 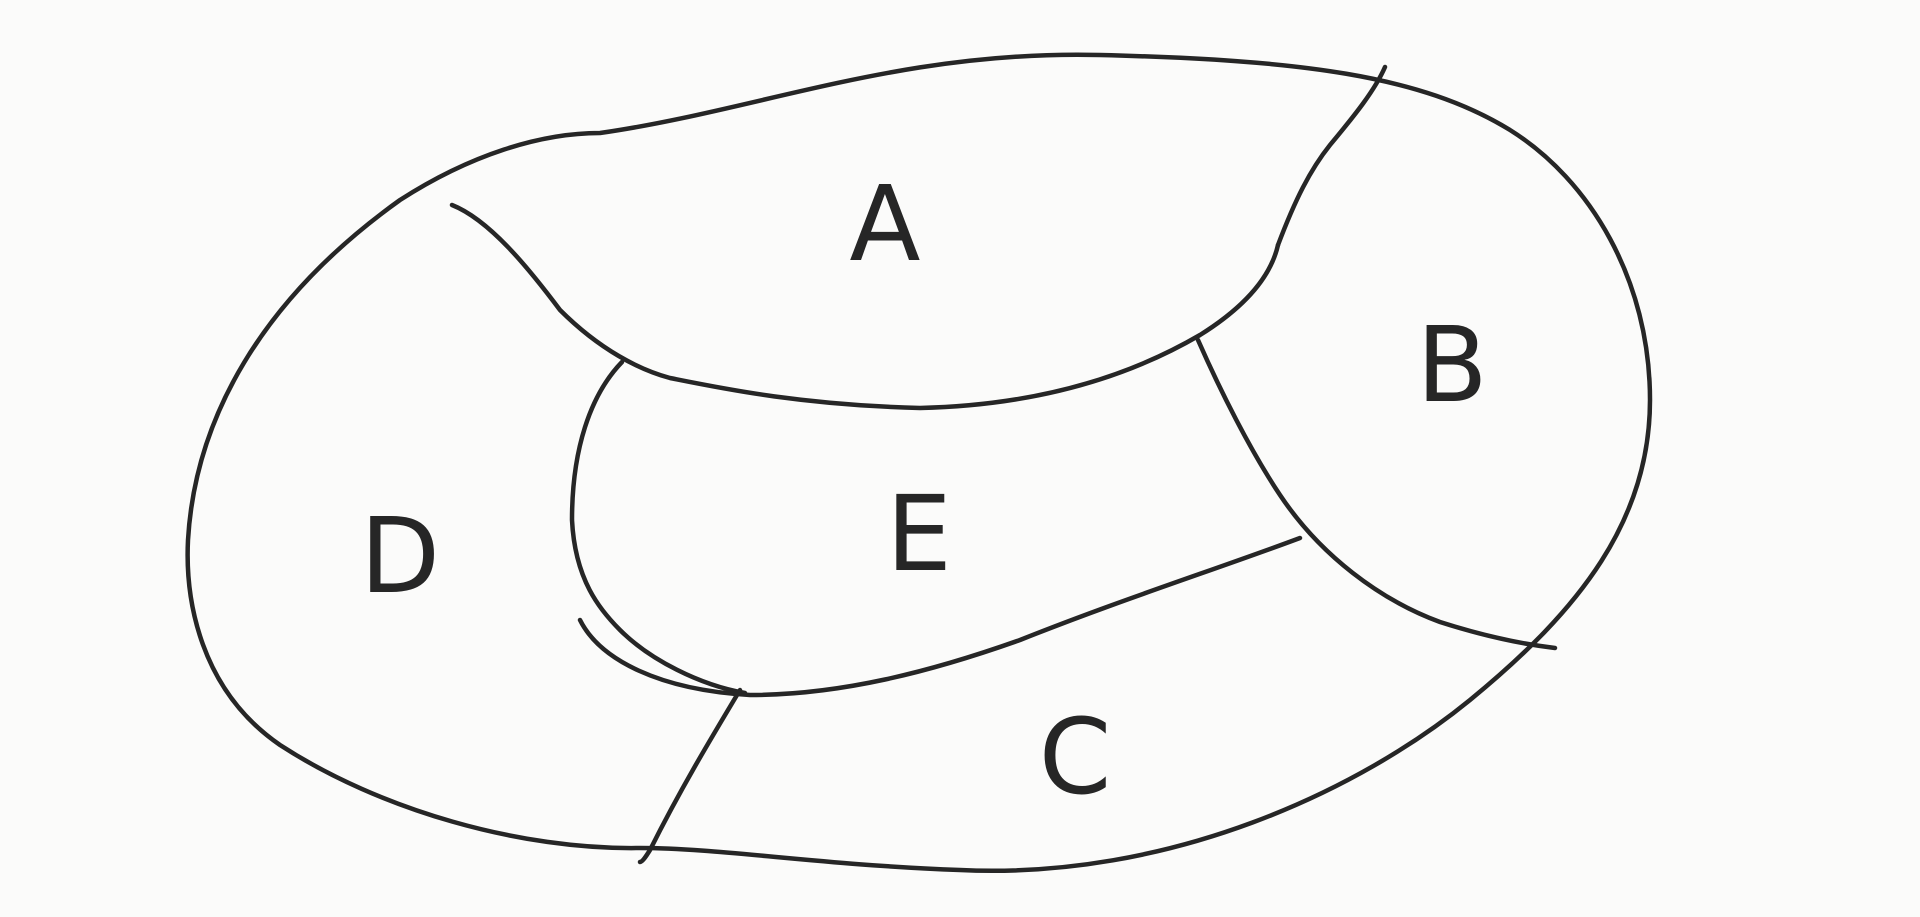 I want to click on boundary-a-lower, so click(x=865, y=306).